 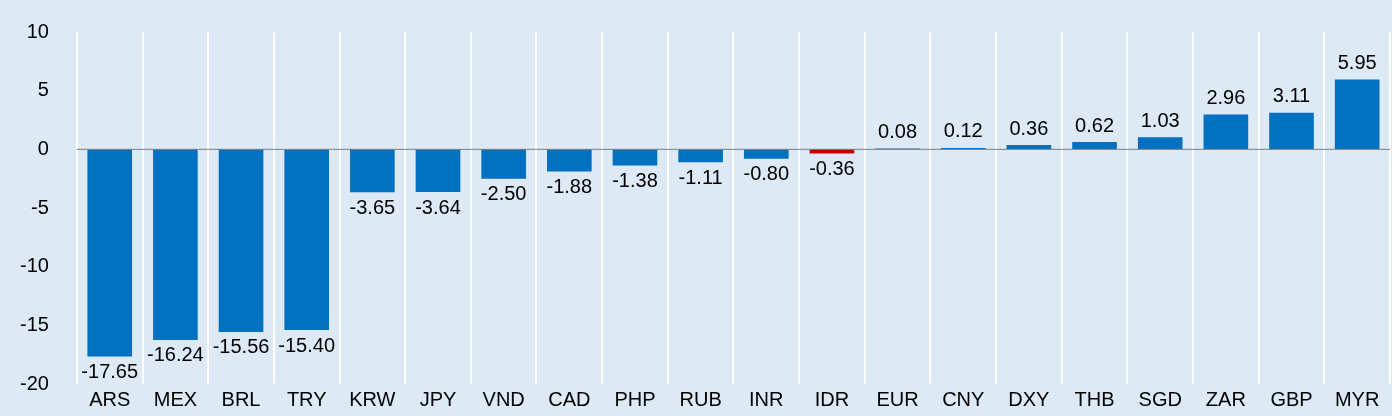 What do you see at coordinates (1226, 97) in the screenshot?
I see `data-label: 2.96` at bounding box center [1226, 97].